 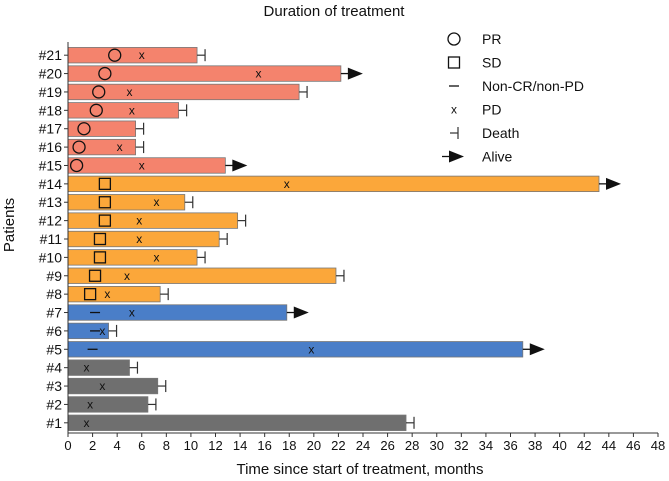 What do you see at coordinates (54, 404) in the screenshot?
I see `patient-label: #2` at bounding box center [54, 404].